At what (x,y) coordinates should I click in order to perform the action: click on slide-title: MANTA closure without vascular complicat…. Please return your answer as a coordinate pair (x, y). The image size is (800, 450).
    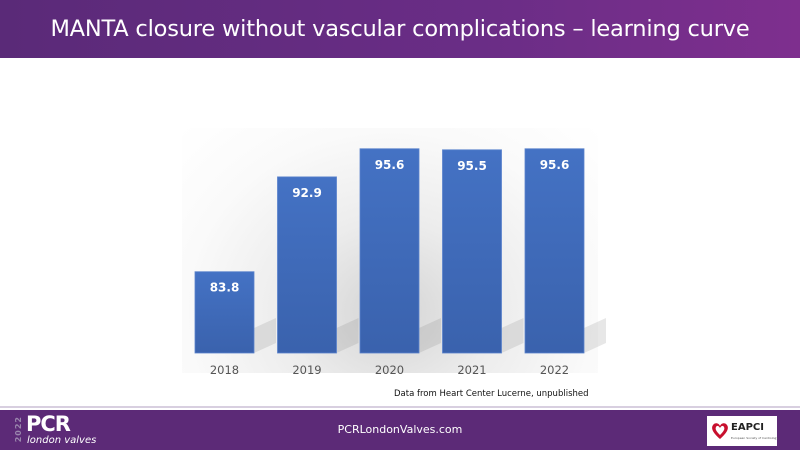
    Looking at the image, I should click on (400, 29).